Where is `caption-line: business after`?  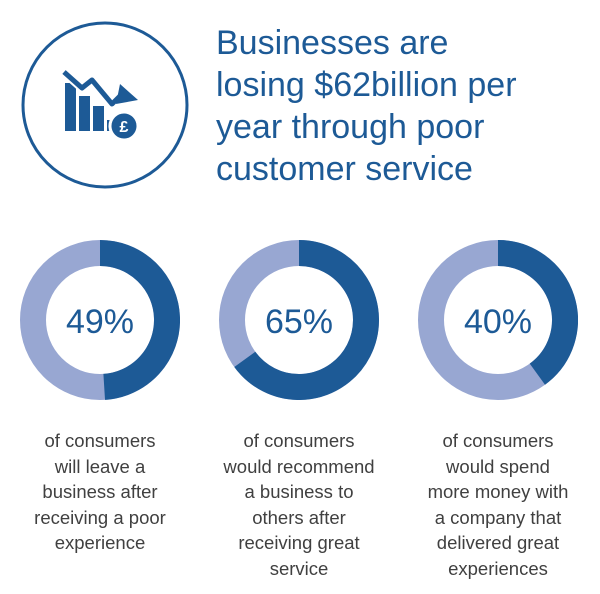 caption-line: business after is located at coordinates (100, 491).